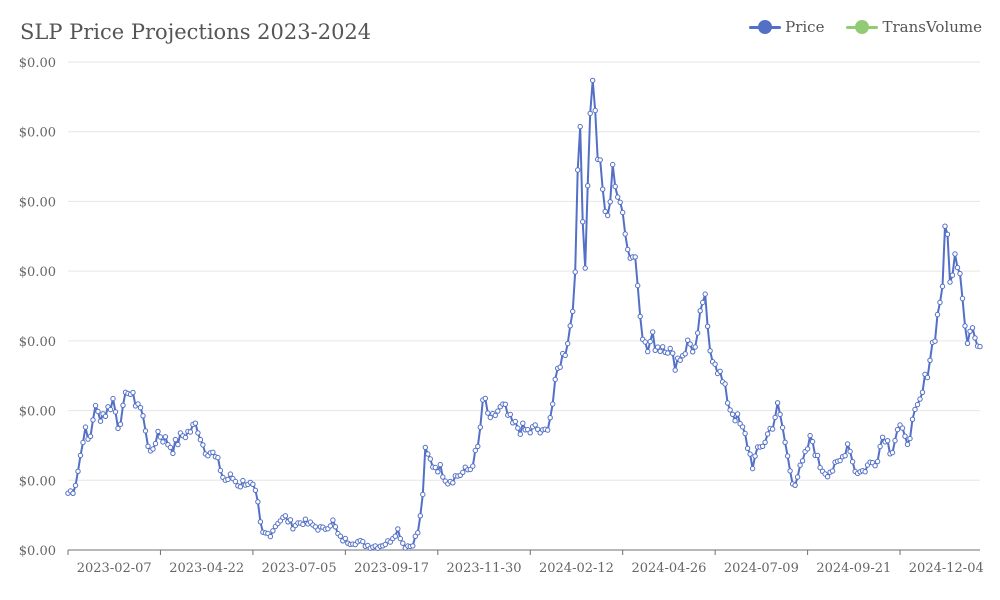 This screenshot has height=600, width=1000. What do you see at coordinates (761, 568) in the screenshot?
I see `x-tick-label: 2024-07-09` at bounding box center [761, 568].